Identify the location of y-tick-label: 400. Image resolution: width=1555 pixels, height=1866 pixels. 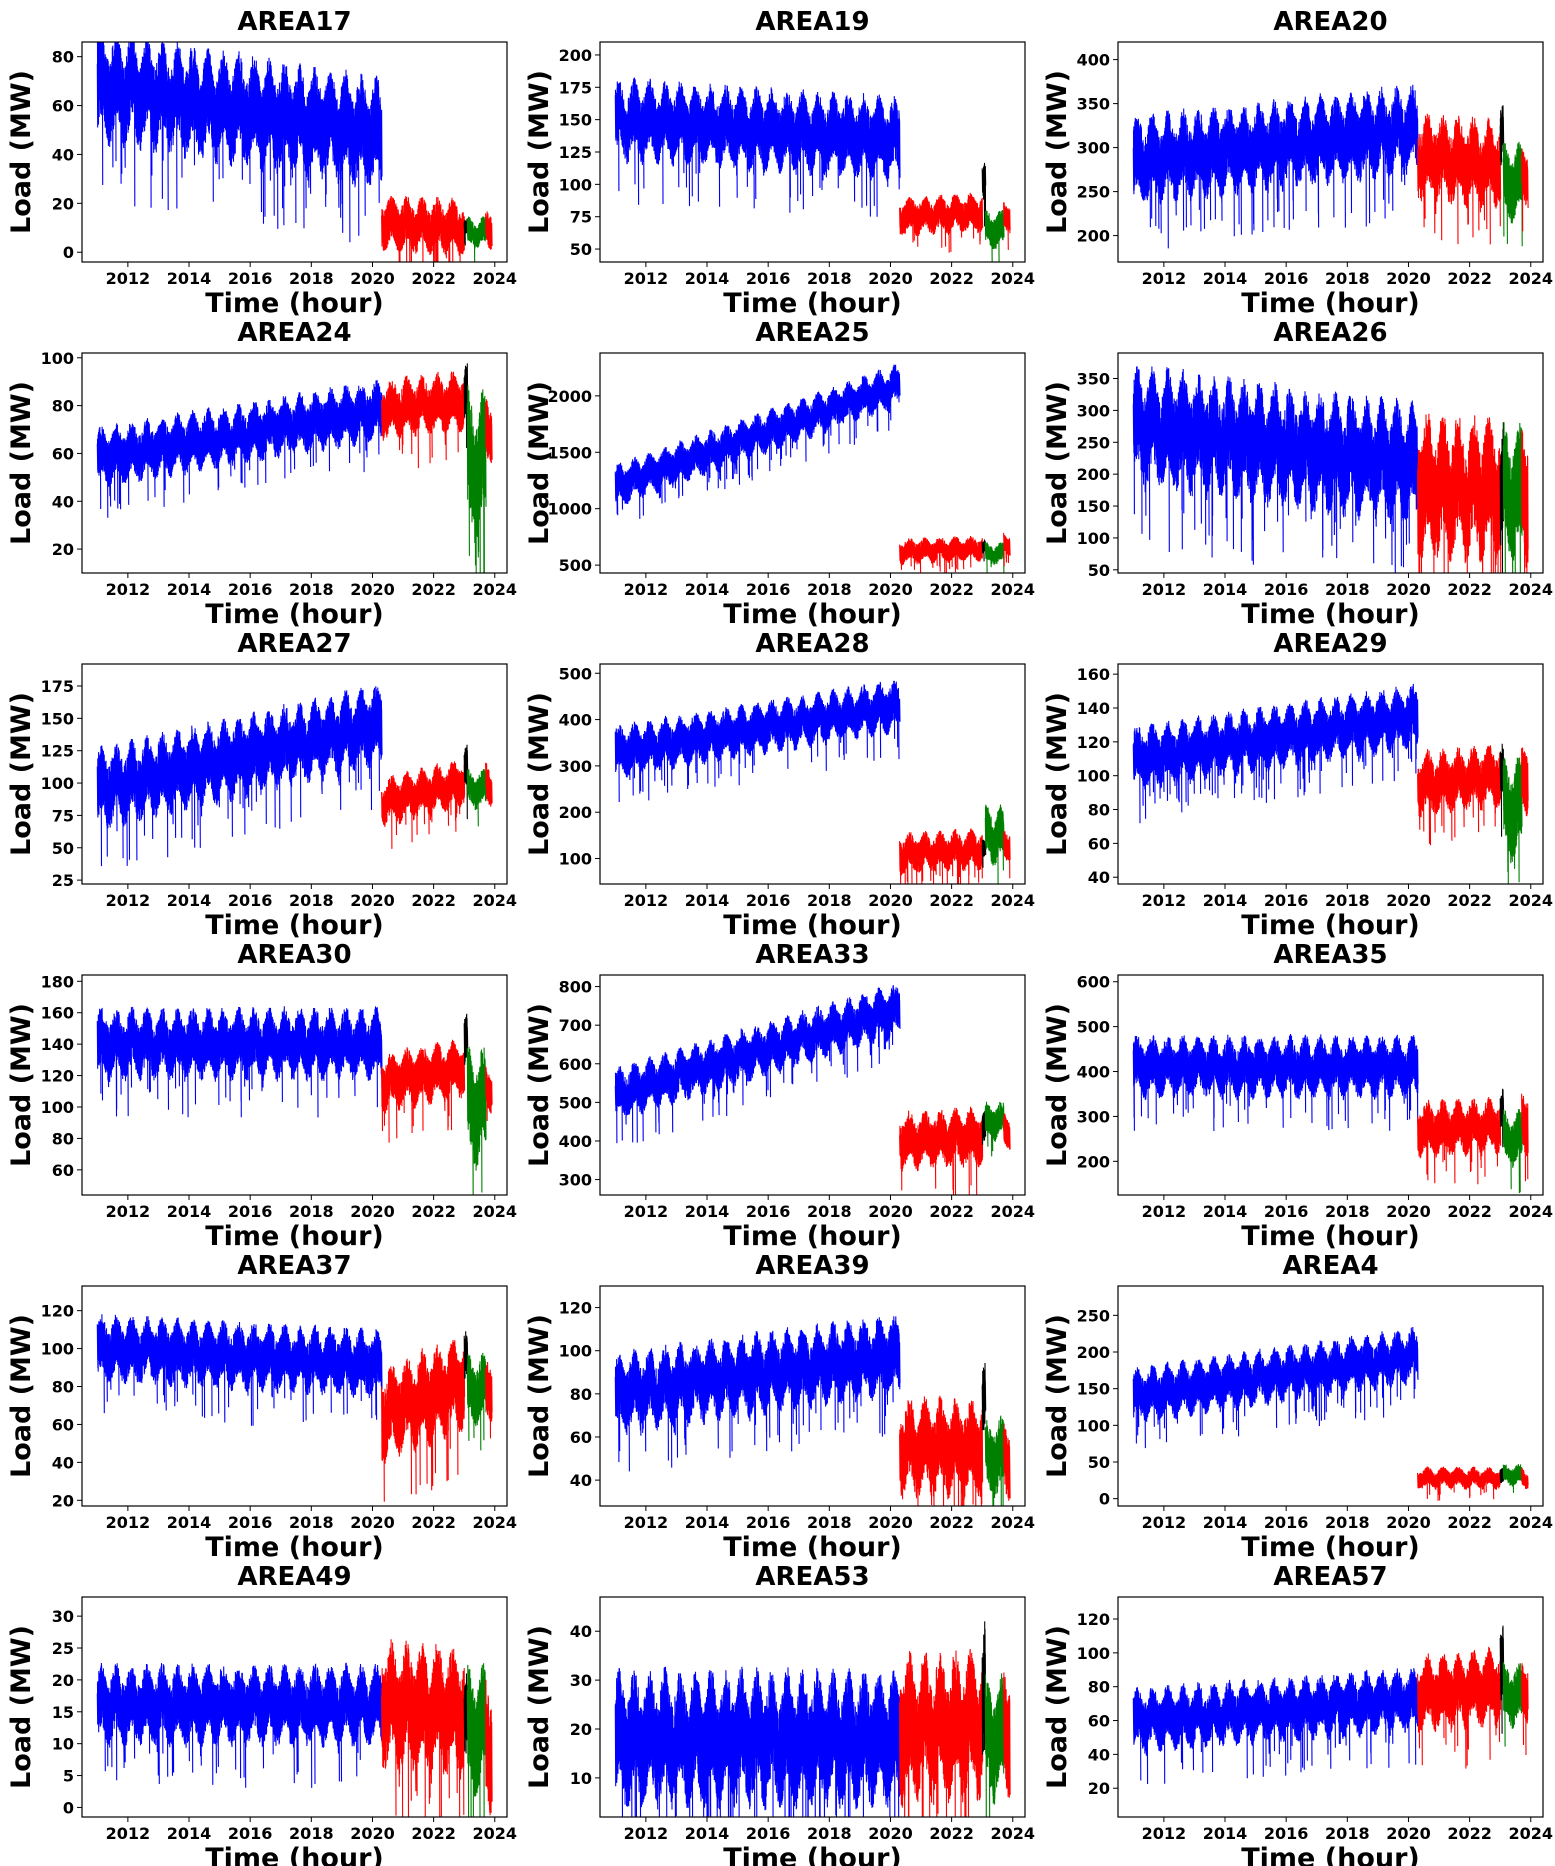
(575, 720).